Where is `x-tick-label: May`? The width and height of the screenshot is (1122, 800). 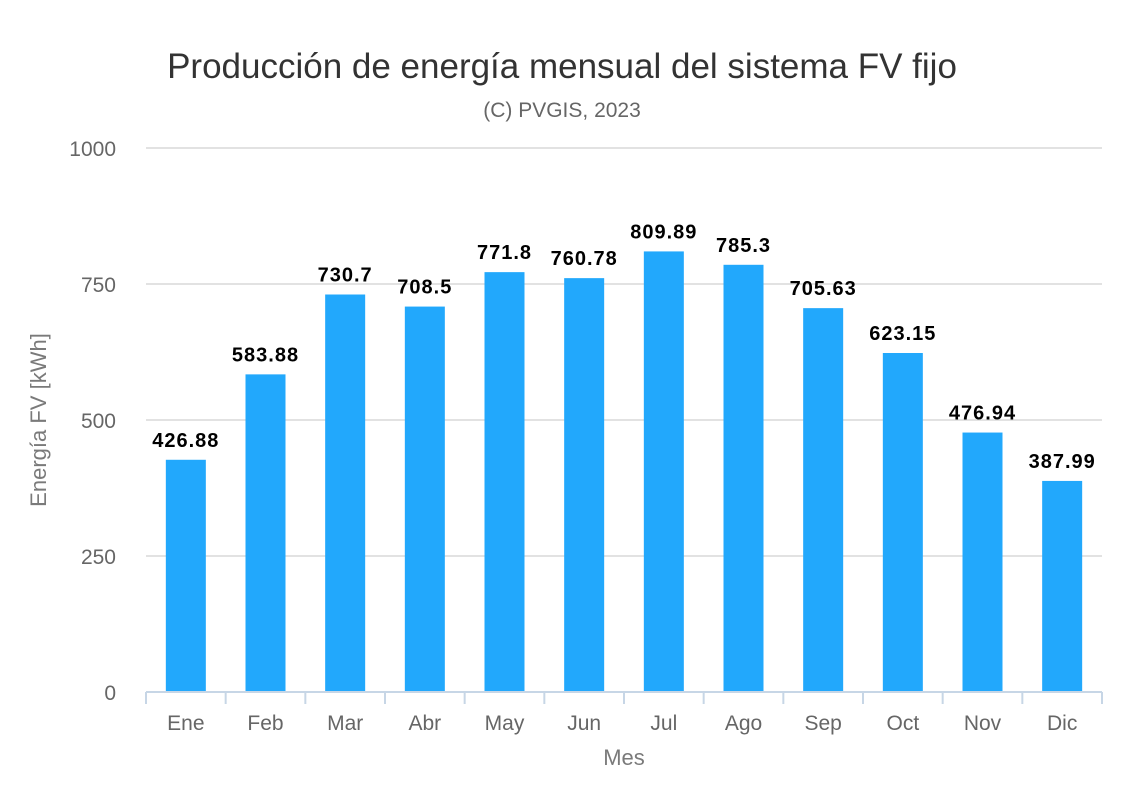
x-tick-label: May is located at coordinates (505, 723).